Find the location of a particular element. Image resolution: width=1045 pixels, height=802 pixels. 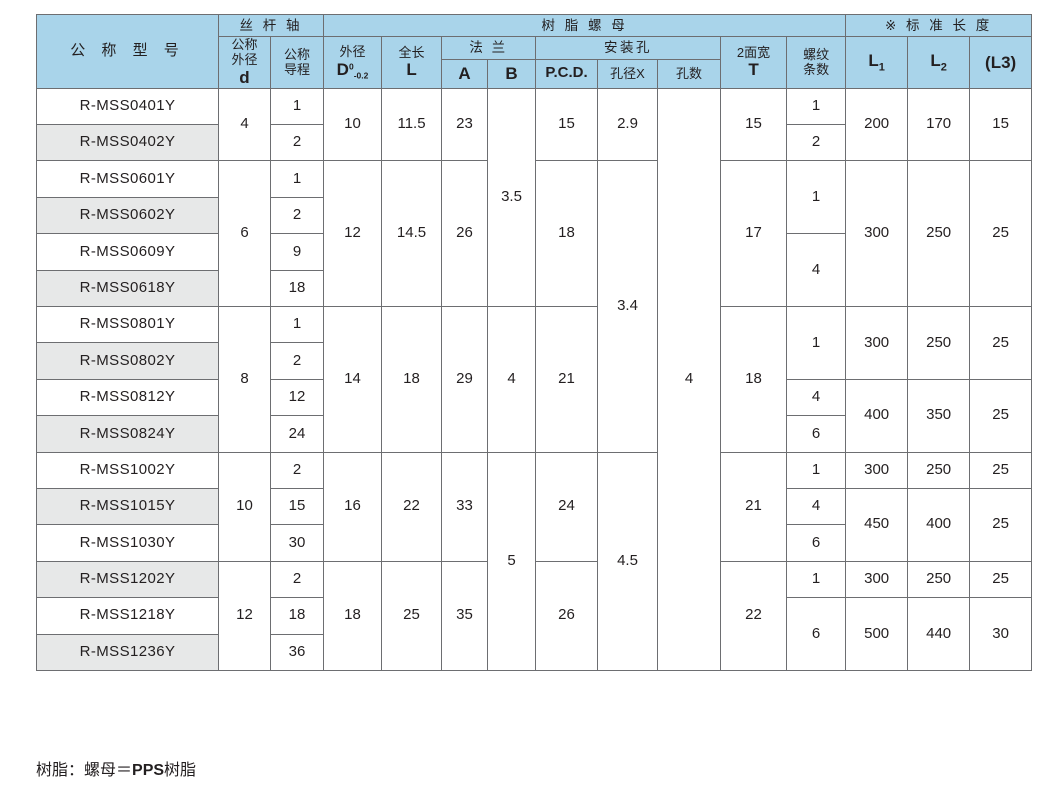

cell-pcd: 26 is located at coordinates (567, 615).